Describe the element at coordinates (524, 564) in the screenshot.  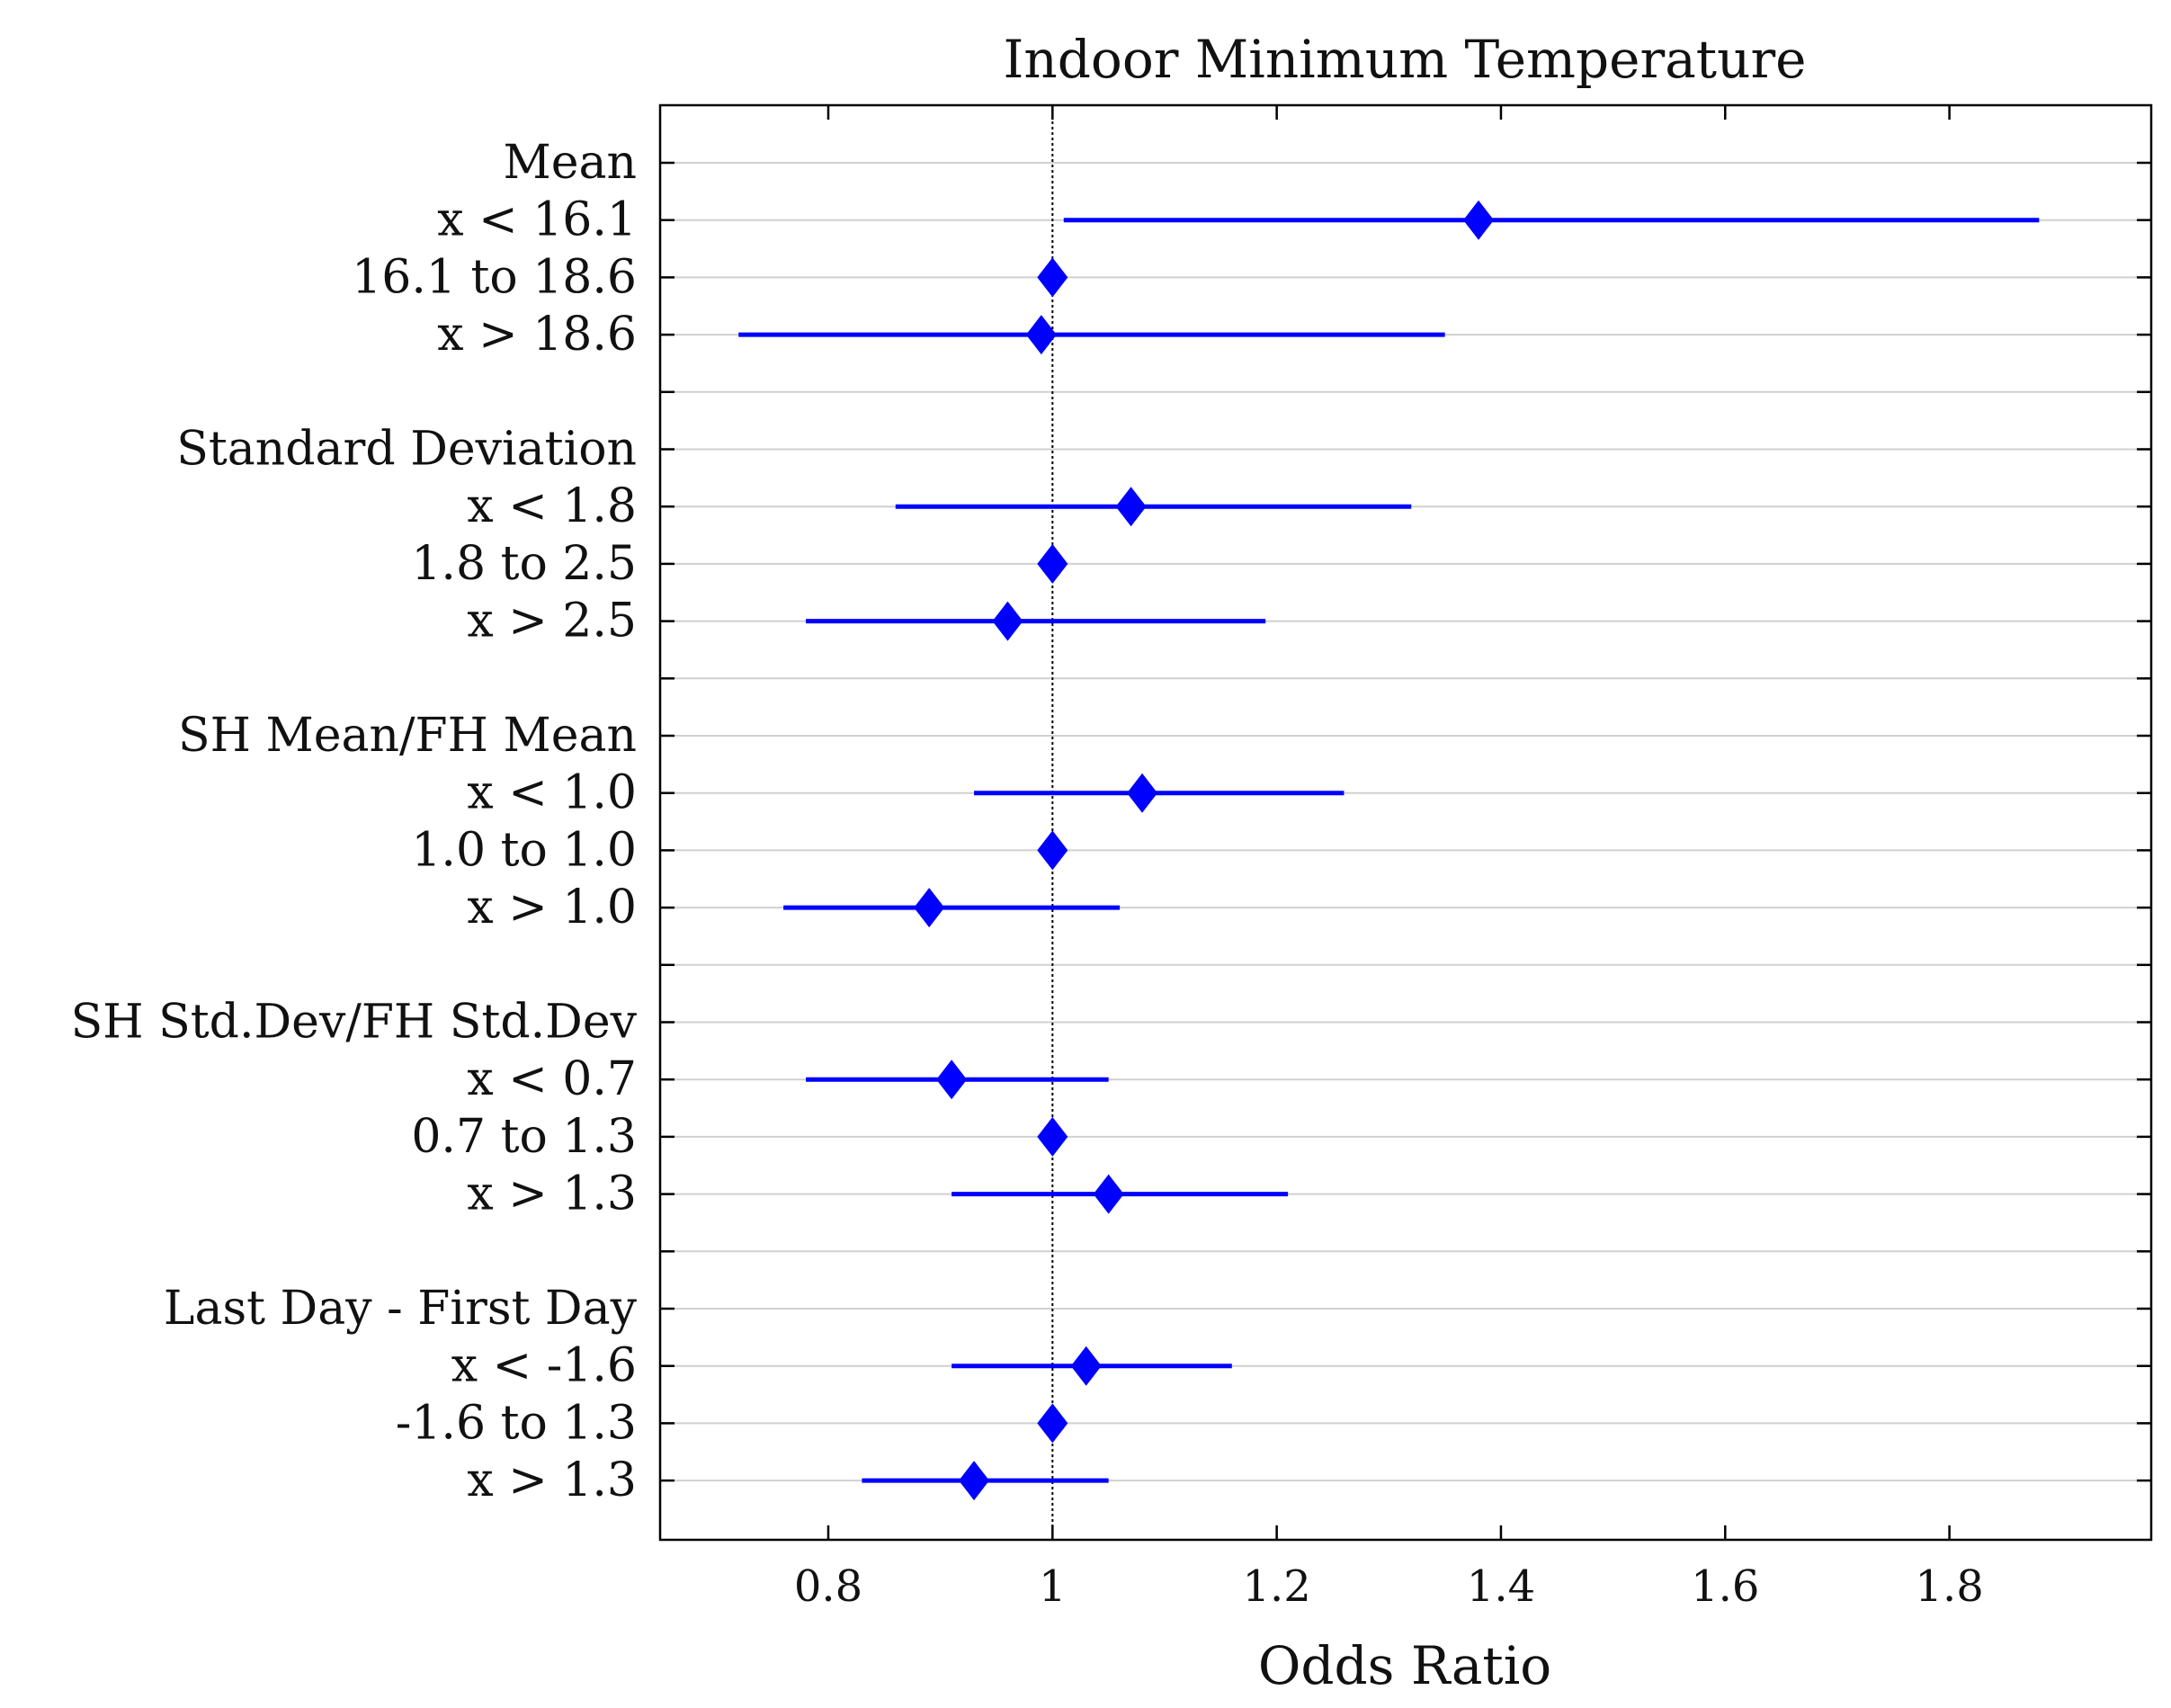
I see `row-label: 1.8 to 2.5` at that location.